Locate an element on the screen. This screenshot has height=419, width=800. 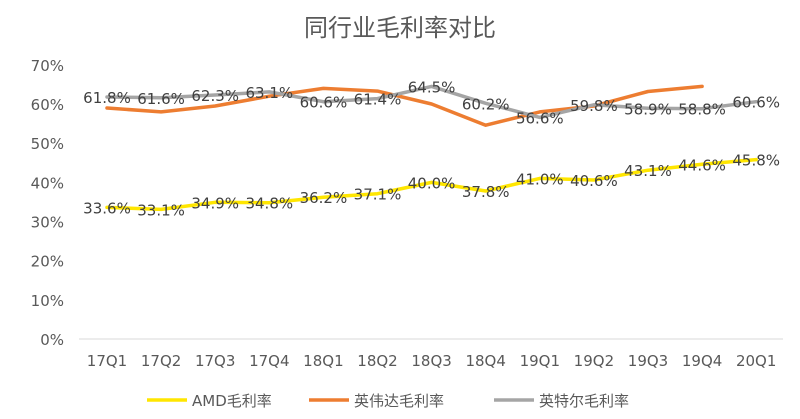
data-label: 37.8% is located at coordinates (486, 192).